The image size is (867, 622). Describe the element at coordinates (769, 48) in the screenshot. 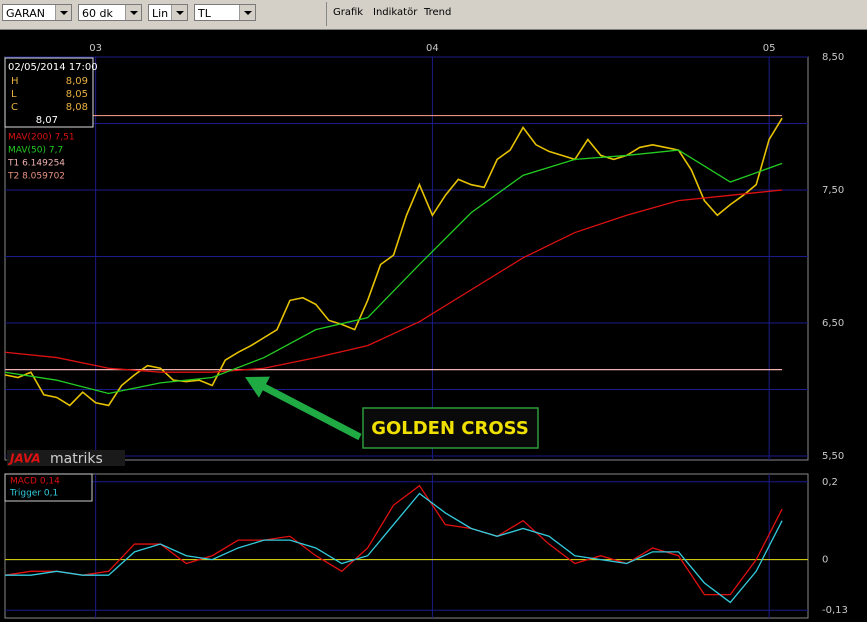

I see `x-tick-label: 05` at that location.